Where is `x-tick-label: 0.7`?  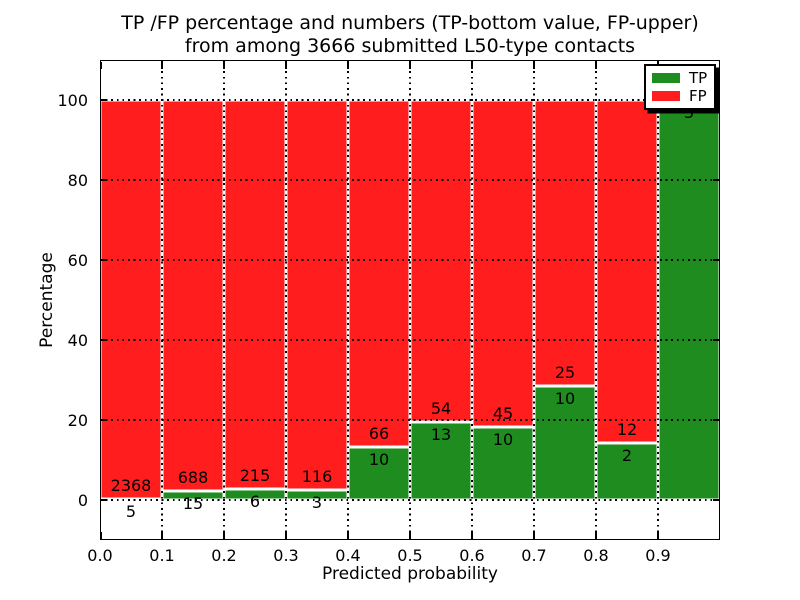 x-tick-label: 0.7 is located at coordinates (534, 555).